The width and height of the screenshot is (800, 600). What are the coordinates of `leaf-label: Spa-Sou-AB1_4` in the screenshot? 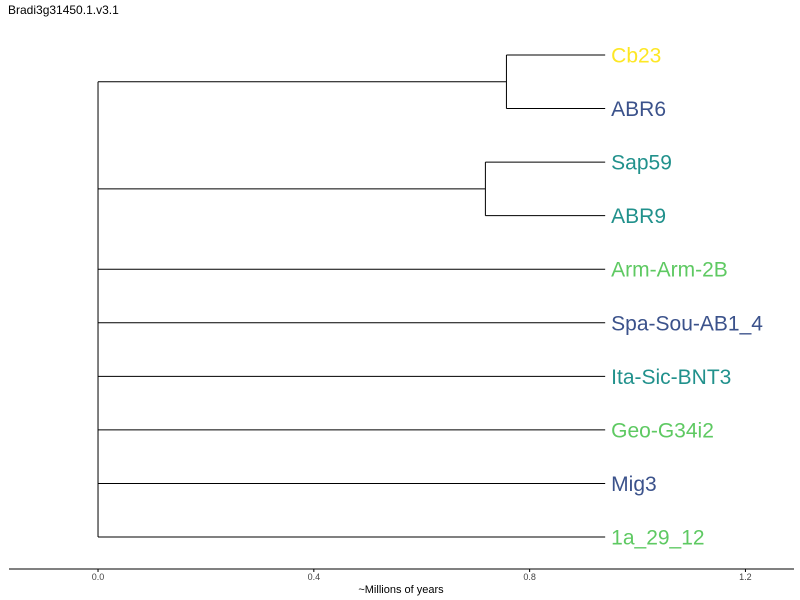 It's located at (687, 323).